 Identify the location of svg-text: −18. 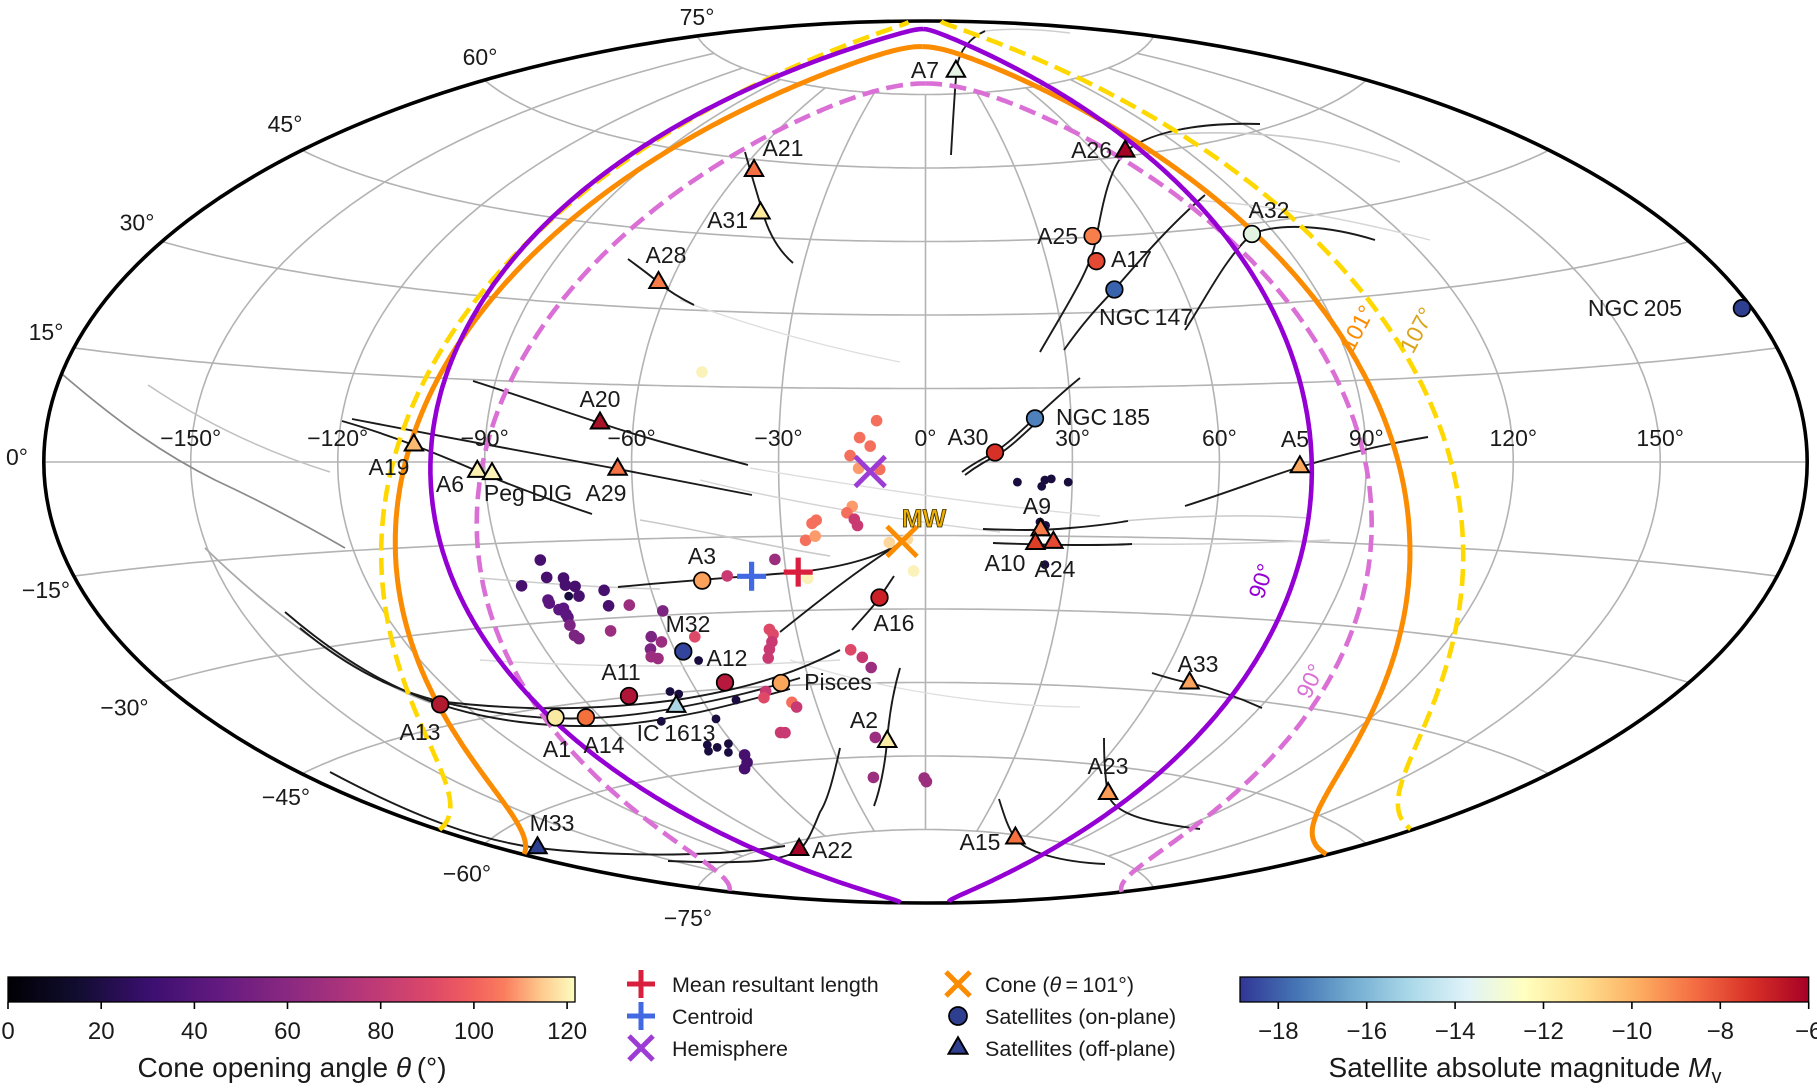
(1278, 1031).